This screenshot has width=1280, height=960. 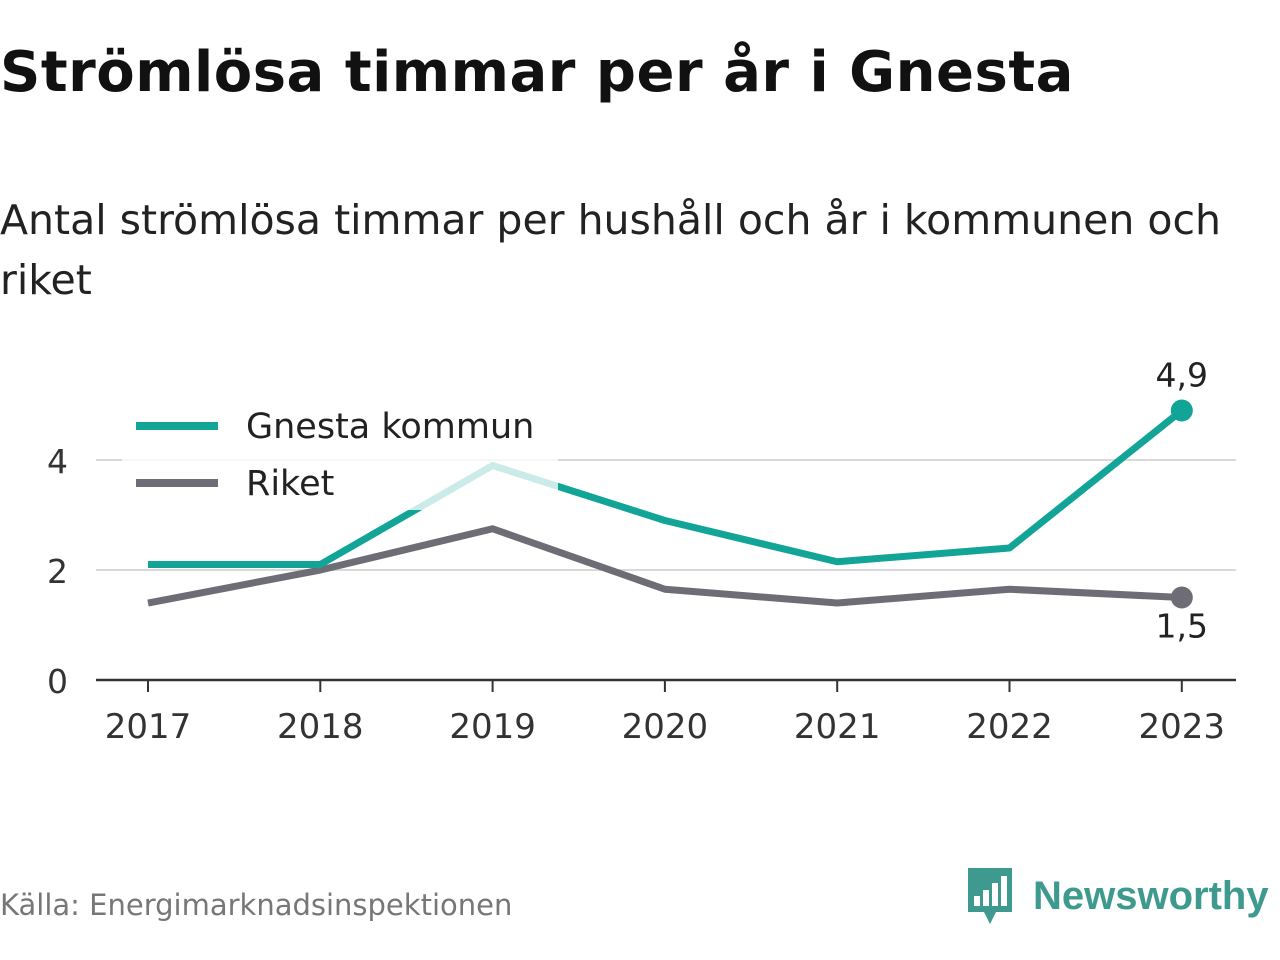 What do you see at coordinates (290, 484) in the screenshot?
I see `legend-label: Riket` at bounding box center [290, 484].